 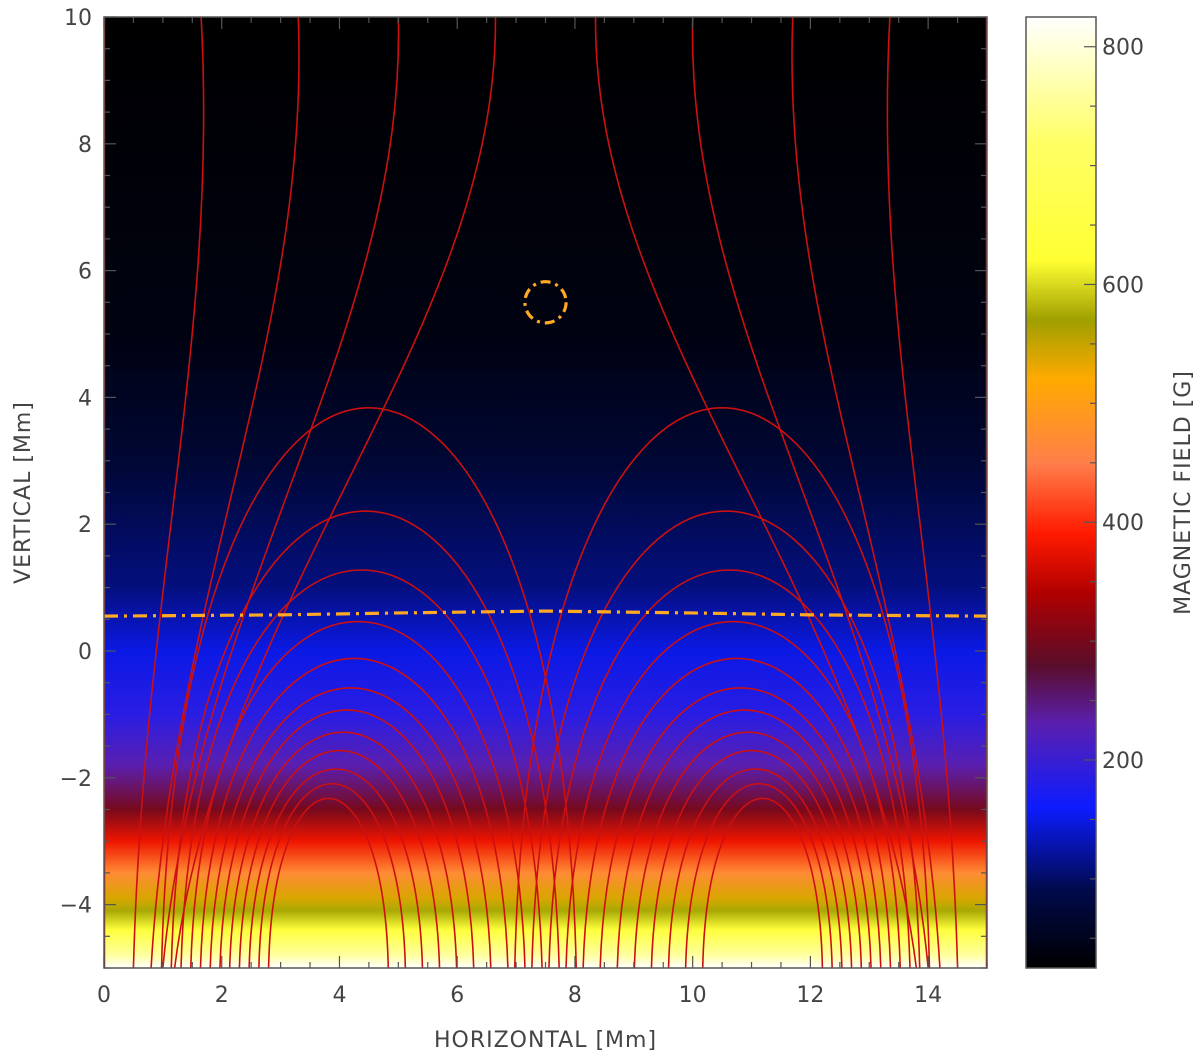 What do you see at coordinates (23, 492) in the screenshot?
I see `y-axis-label: VERTICAL [Mm]` at bounding box center [23, 492].